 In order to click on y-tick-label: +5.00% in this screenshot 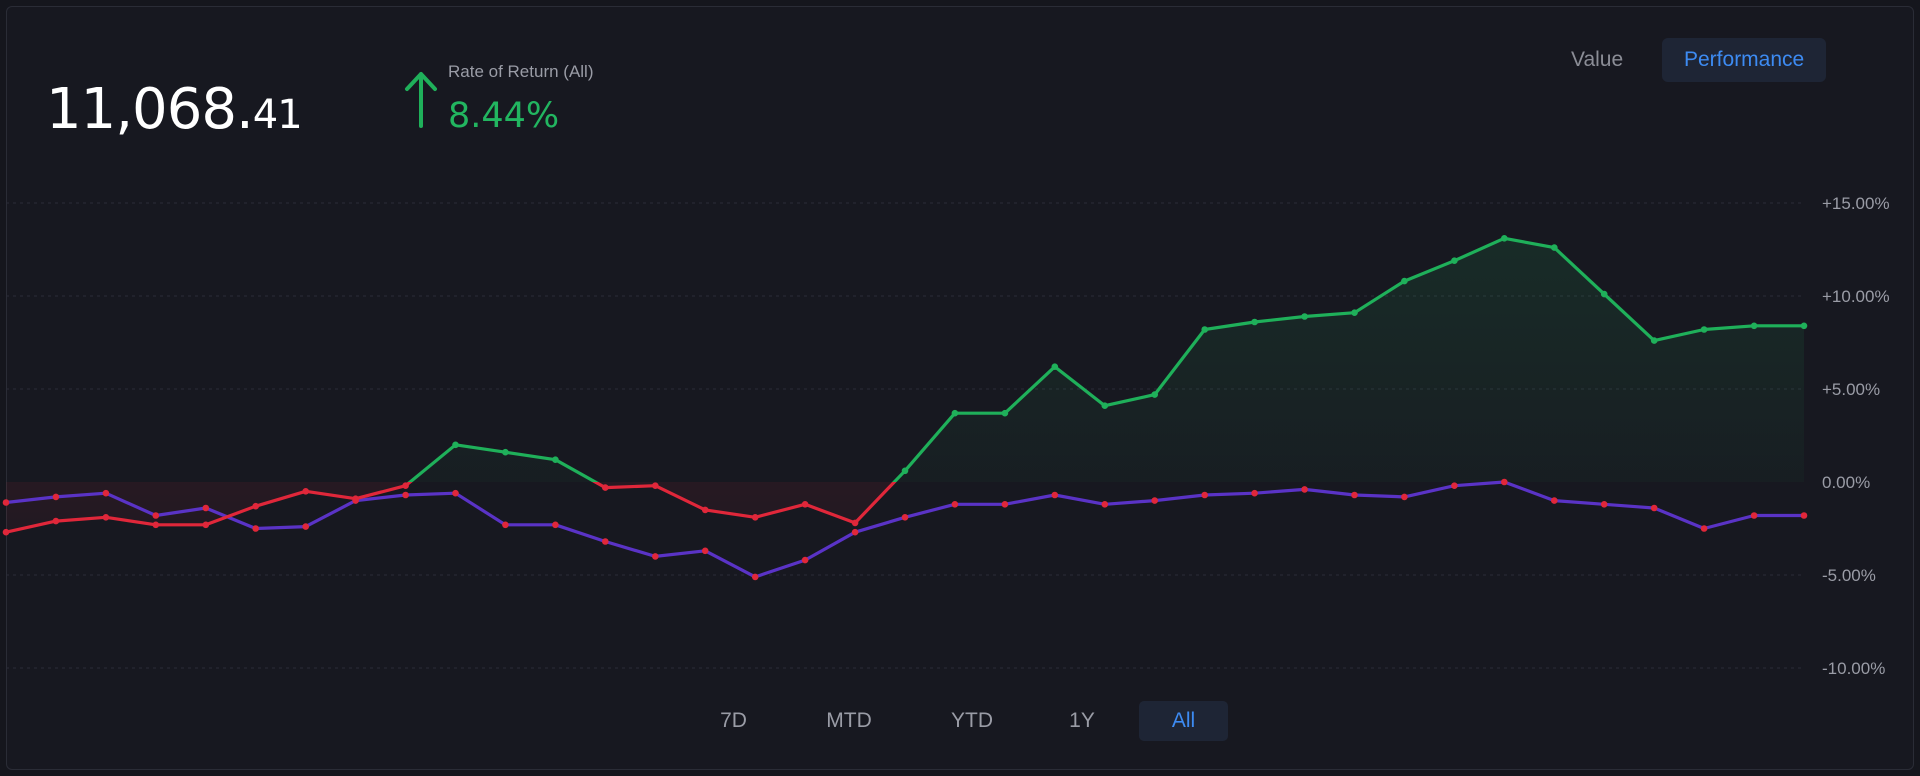, I will do `click(1851, 389)`.